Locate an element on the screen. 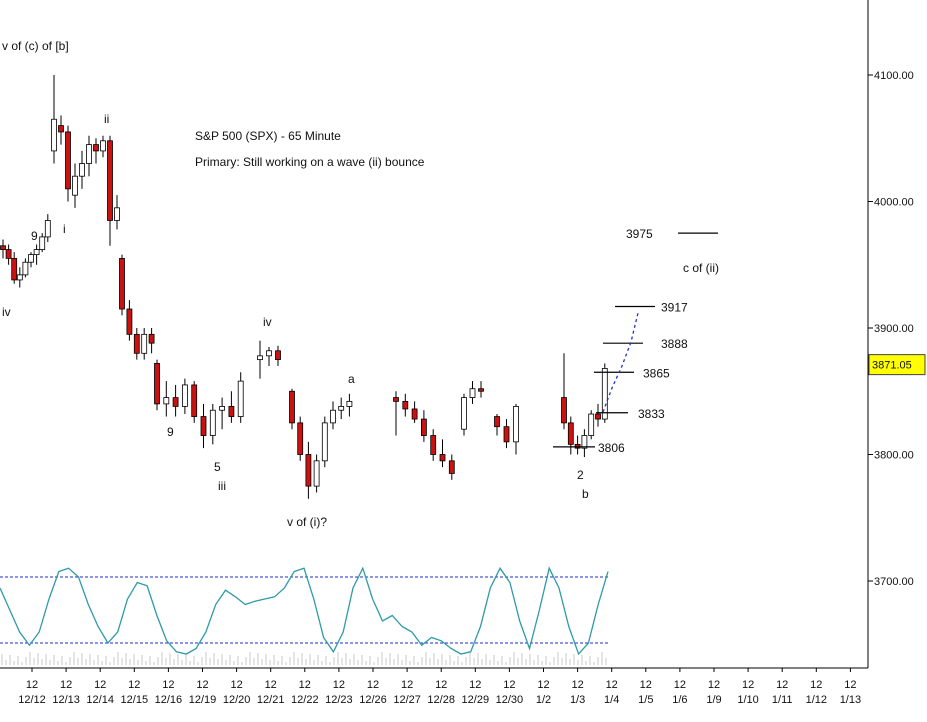 Image resolution: width=927 pixels, height=722 pixels. x-tick-label-date: 12/12 is located at coordinates (32, 700).